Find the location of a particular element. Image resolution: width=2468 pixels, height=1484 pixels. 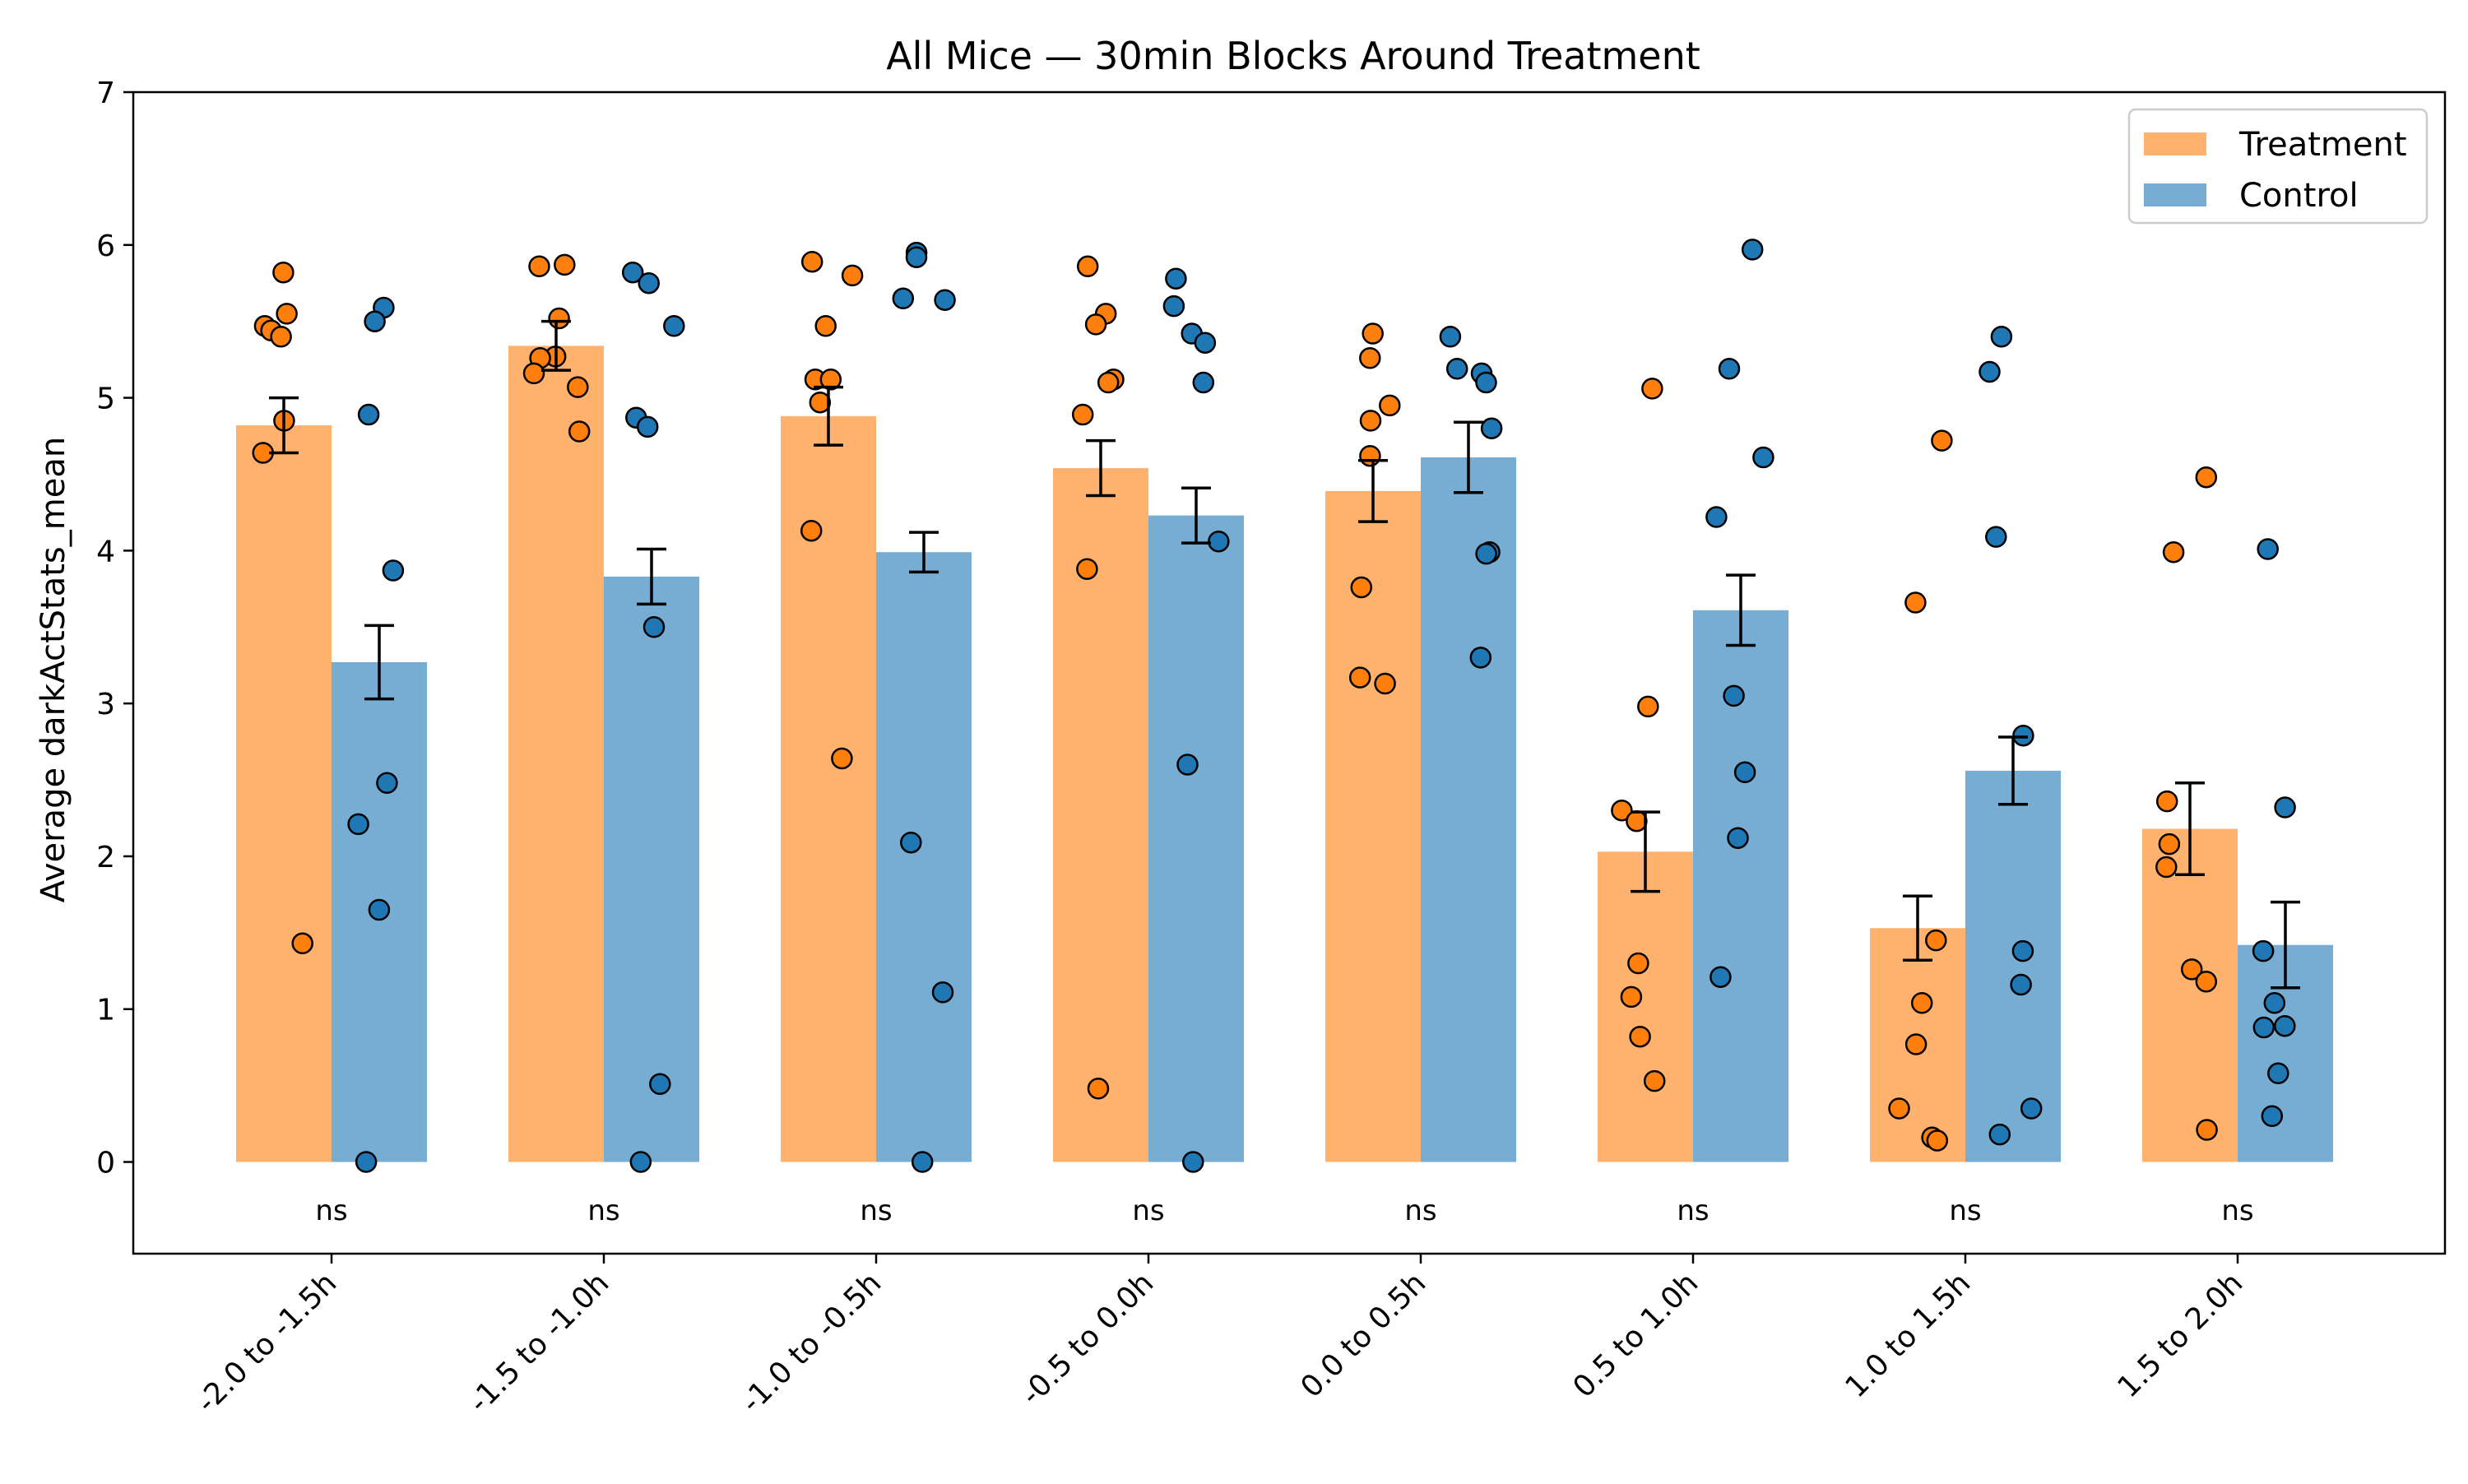

legend: Treatment Control is located at coordinates (2278, 166).